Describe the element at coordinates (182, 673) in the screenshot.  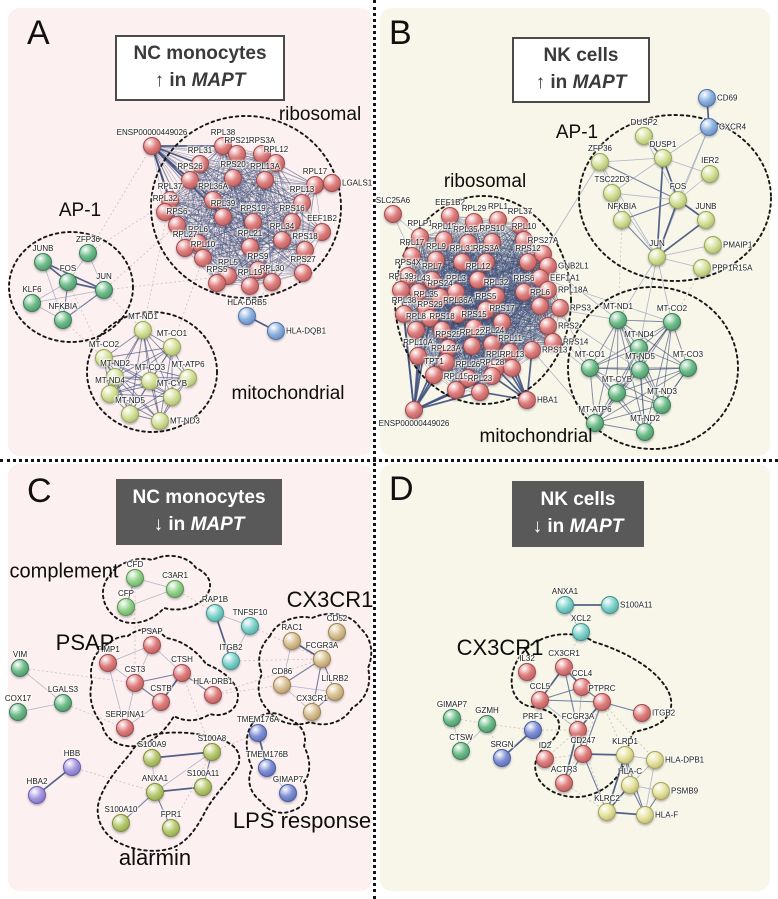
I see `node-CTSH` at that location.